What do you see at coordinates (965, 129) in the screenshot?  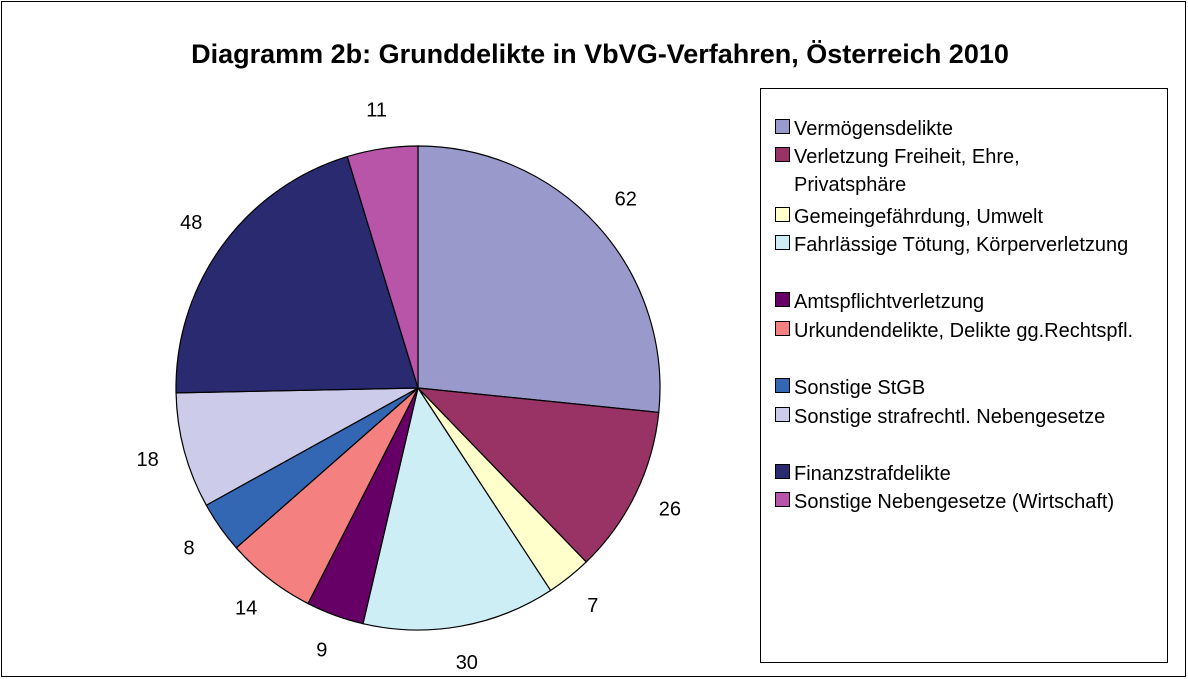 I see `legend-entry: Vermögensdelikte` at bounding box center [965, 129].